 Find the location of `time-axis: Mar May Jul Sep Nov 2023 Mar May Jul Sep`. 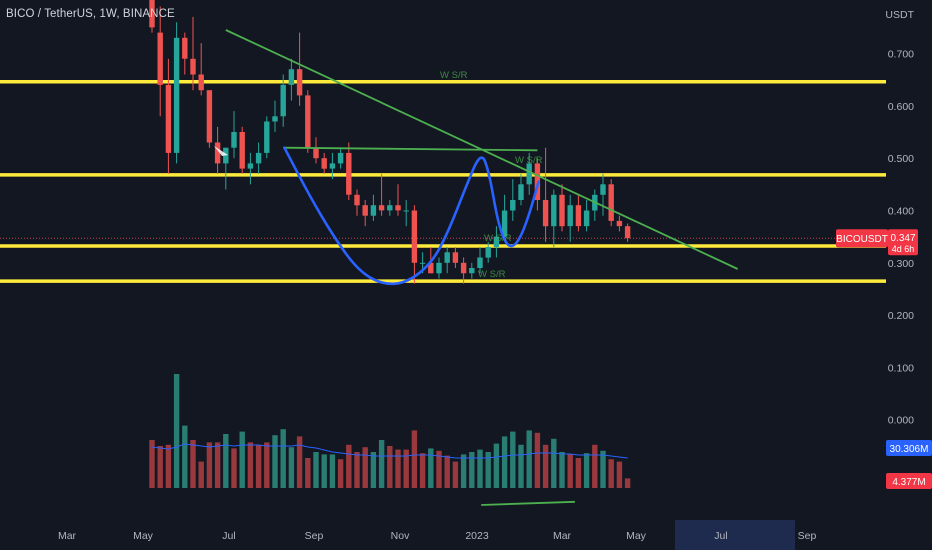

time-axis: Mar May Jul Sep Nov 2023 Mar May Jul Sep is located at coordinates (437, 536).